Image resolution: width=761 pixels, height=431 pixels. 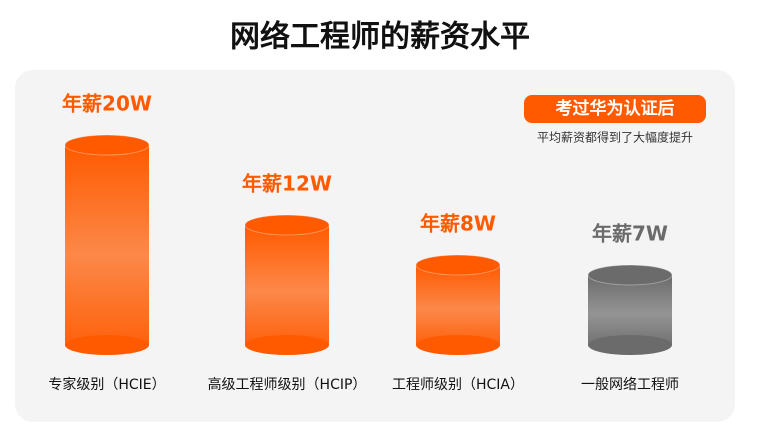 I want to click on x-tick-label: 高级工程师级别（HCIP）, so click(x=287, y=384).